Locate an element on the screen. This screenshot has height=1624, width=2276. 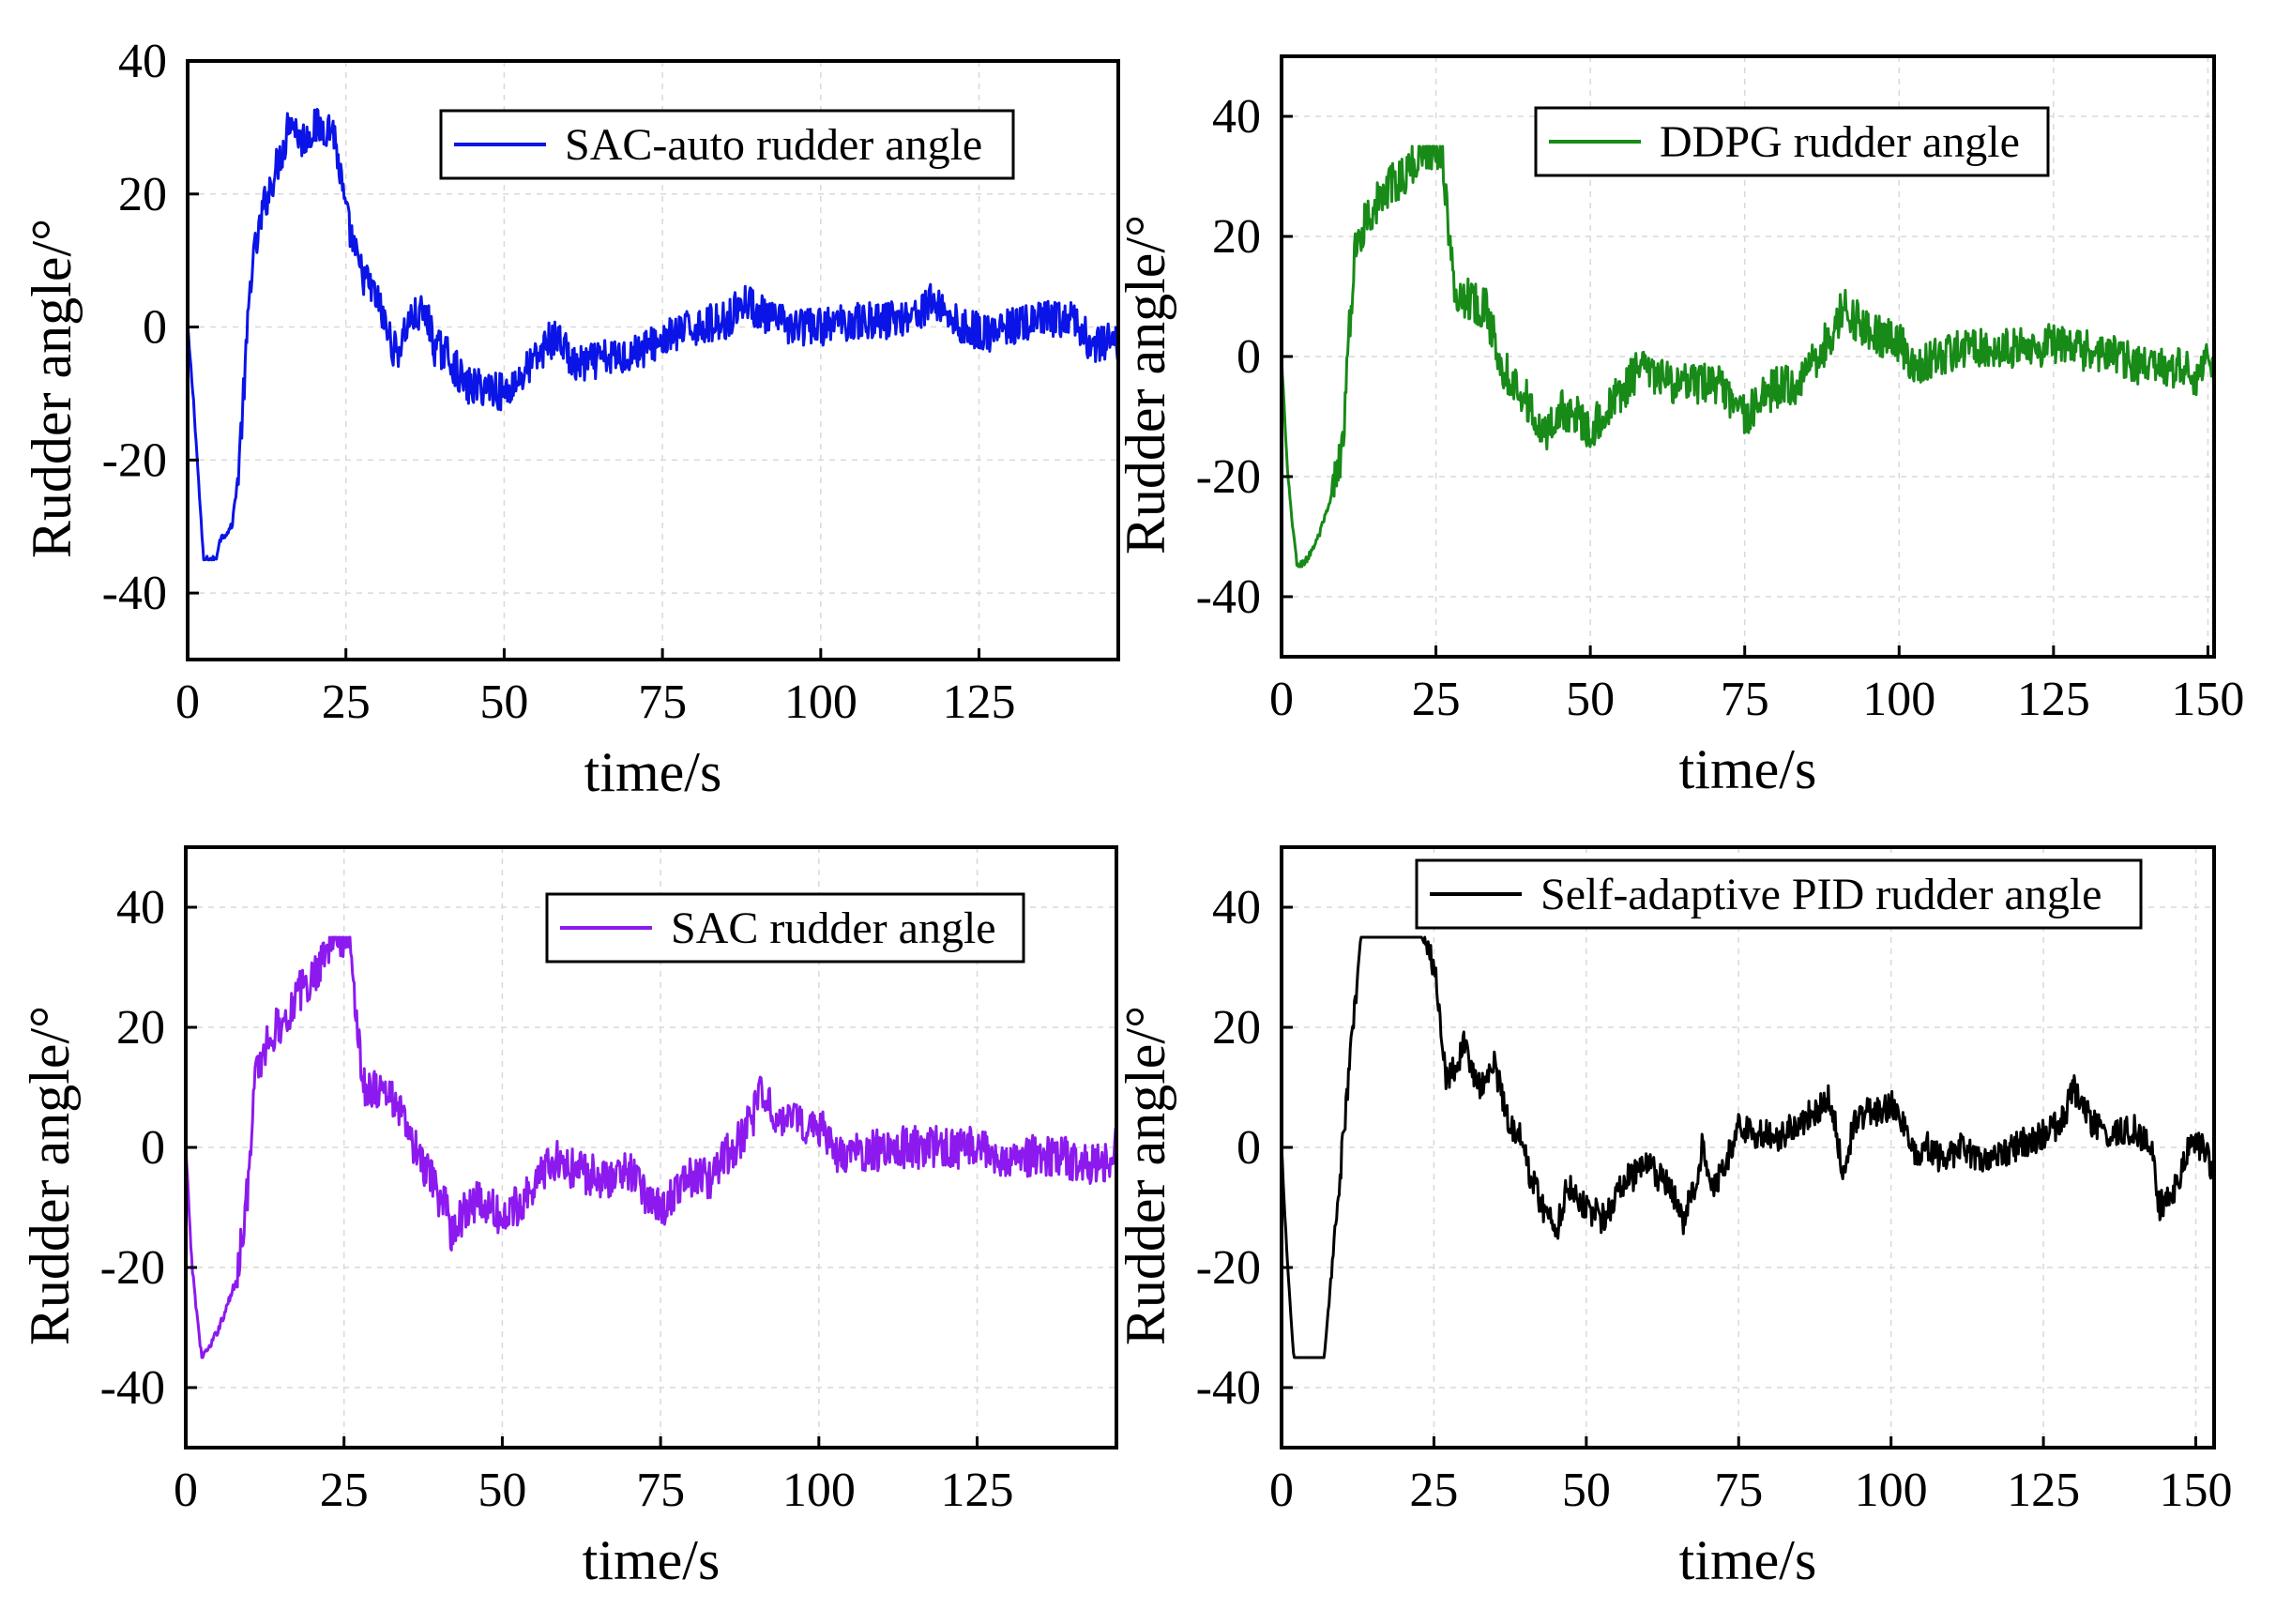
legend: SAC rudder angle is located at coordinates (785, 928).